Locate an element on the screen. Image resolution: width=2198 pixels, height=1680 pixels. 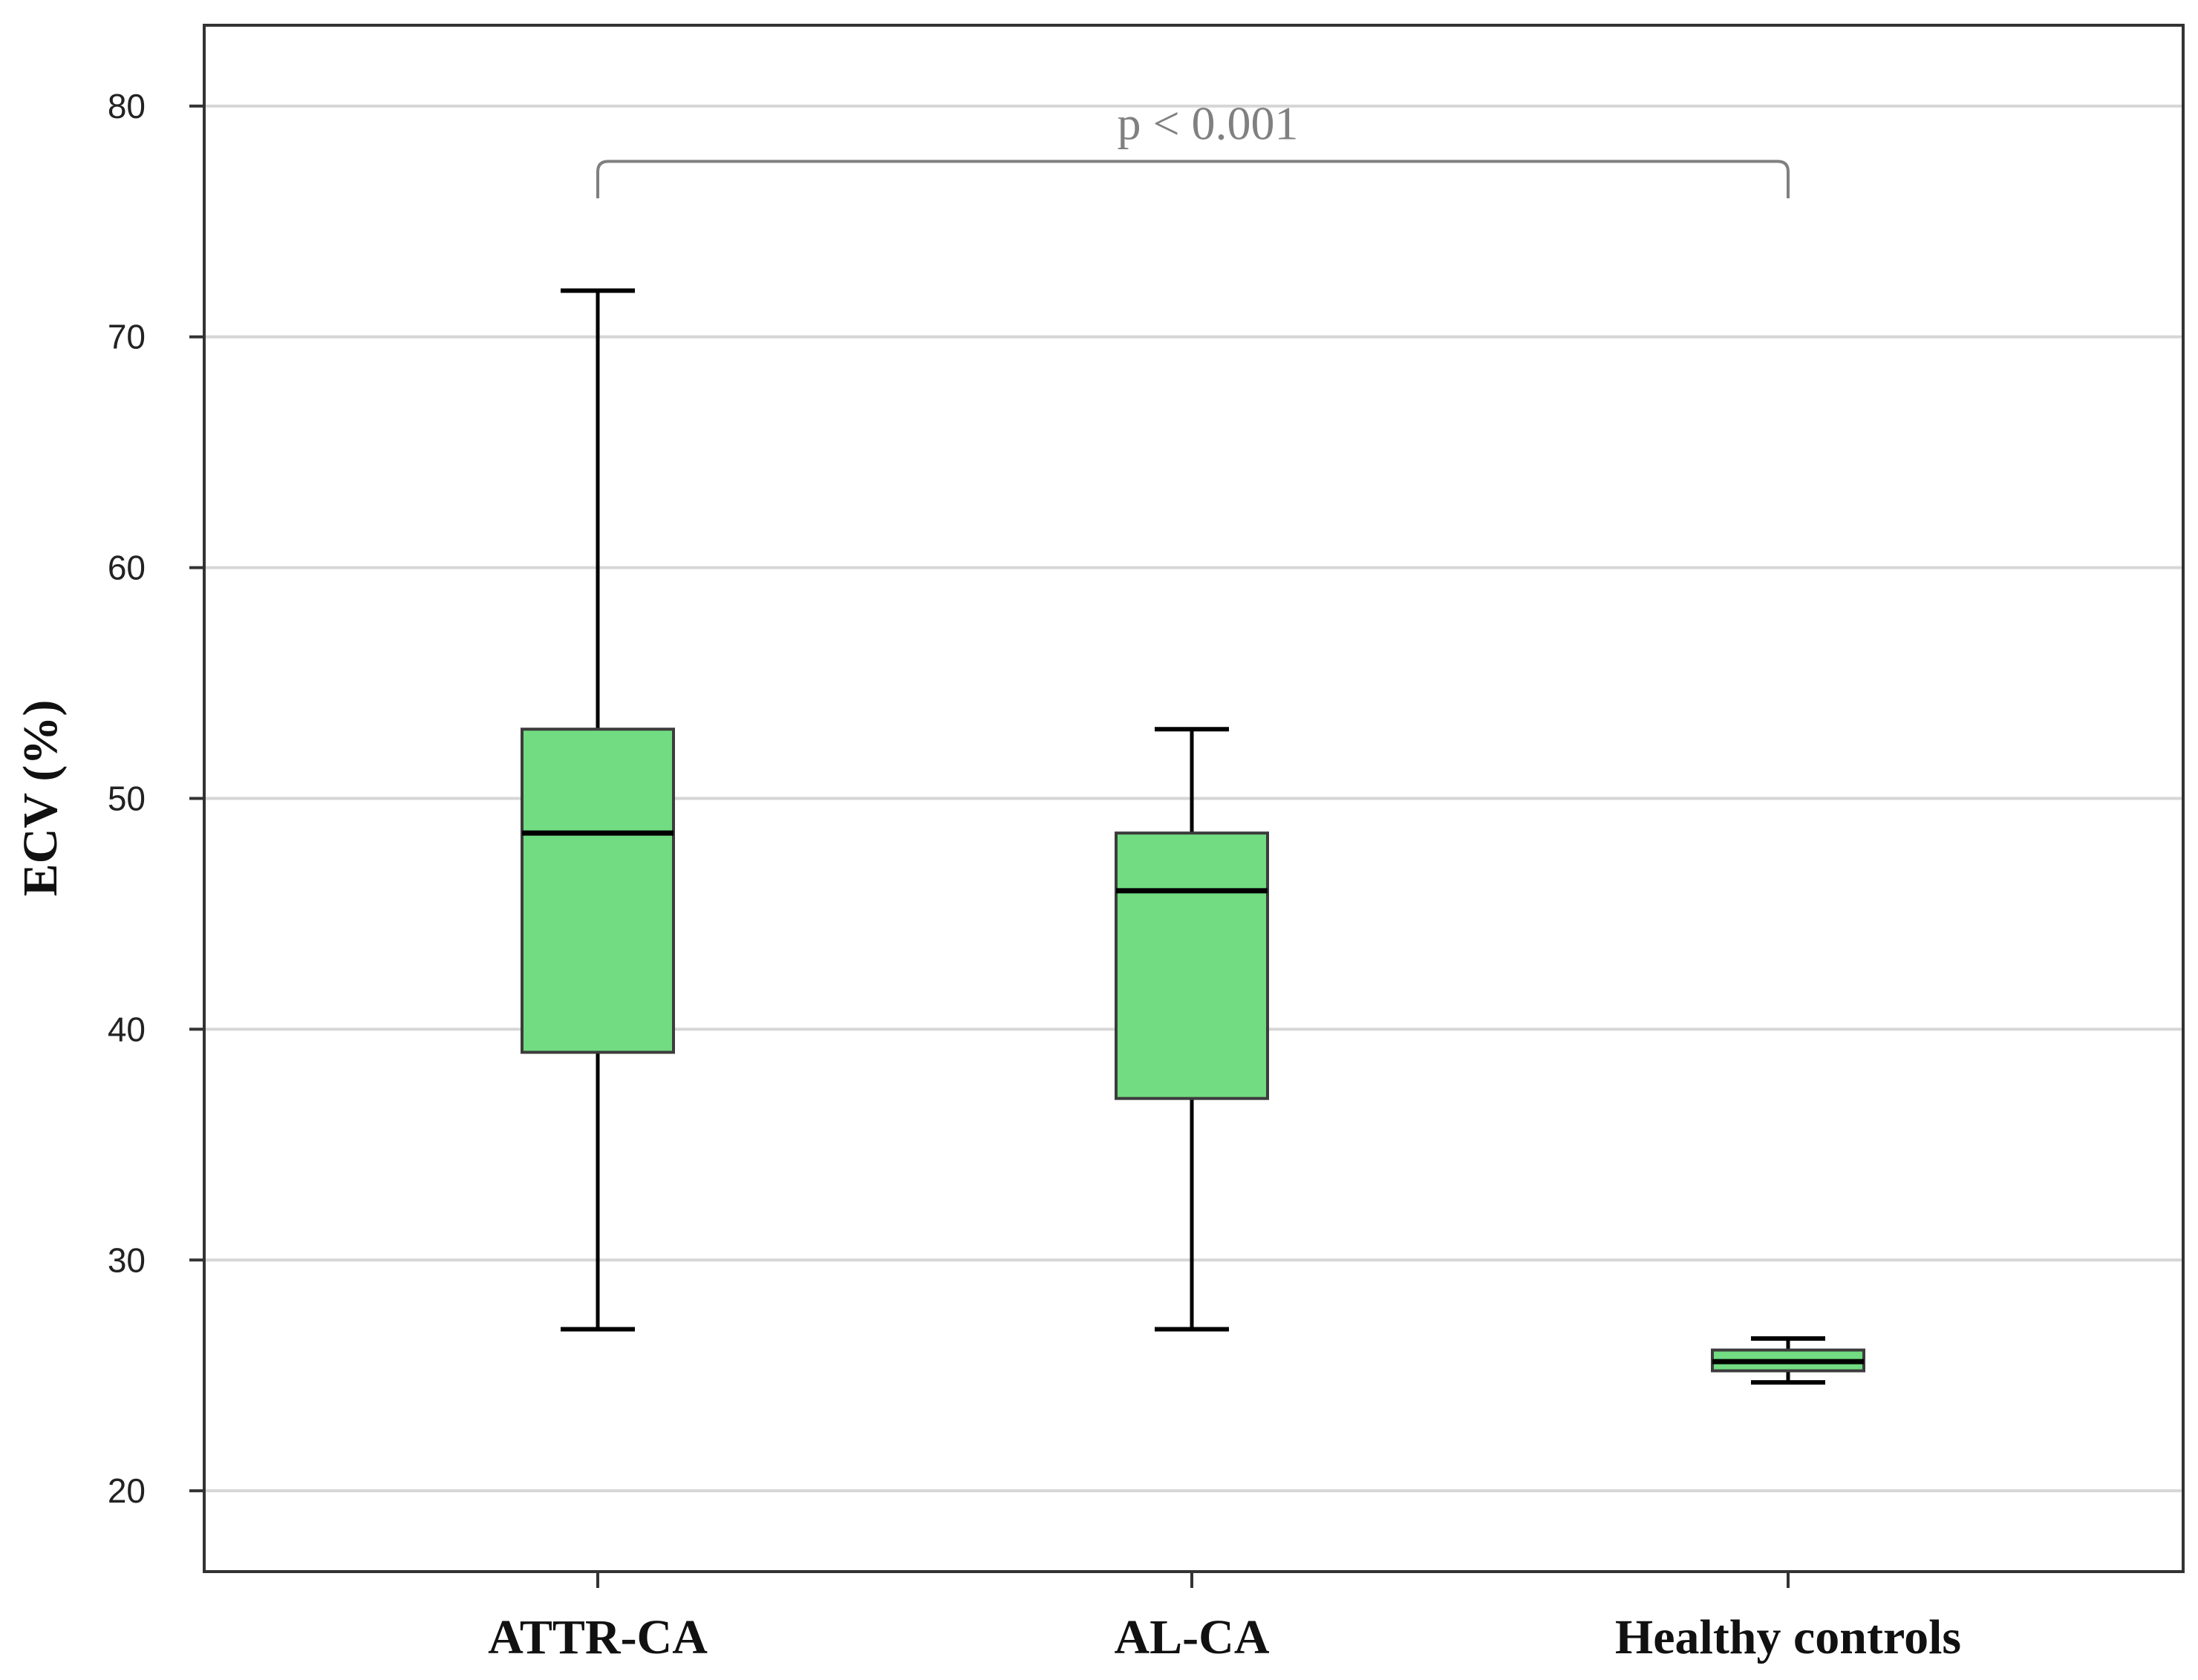
y-tick-label-60: 60 is located at coordinates (127, 568).